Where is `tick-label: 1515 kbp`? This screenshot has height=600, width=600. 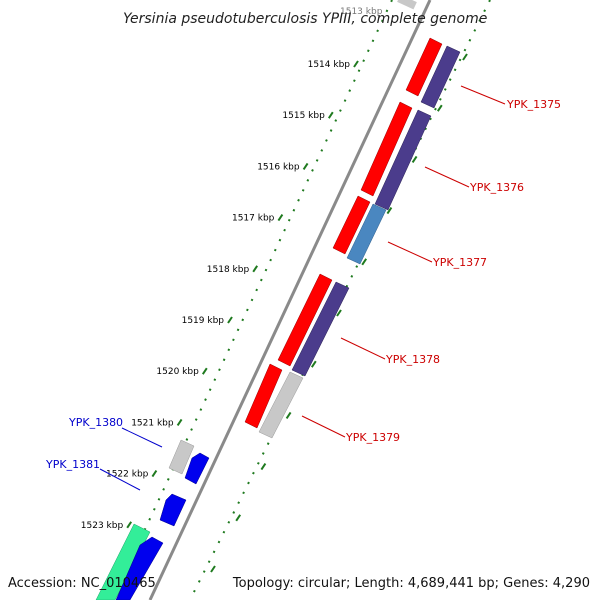
tick-label: 1515 kbp is located at coordinates (303, 116).